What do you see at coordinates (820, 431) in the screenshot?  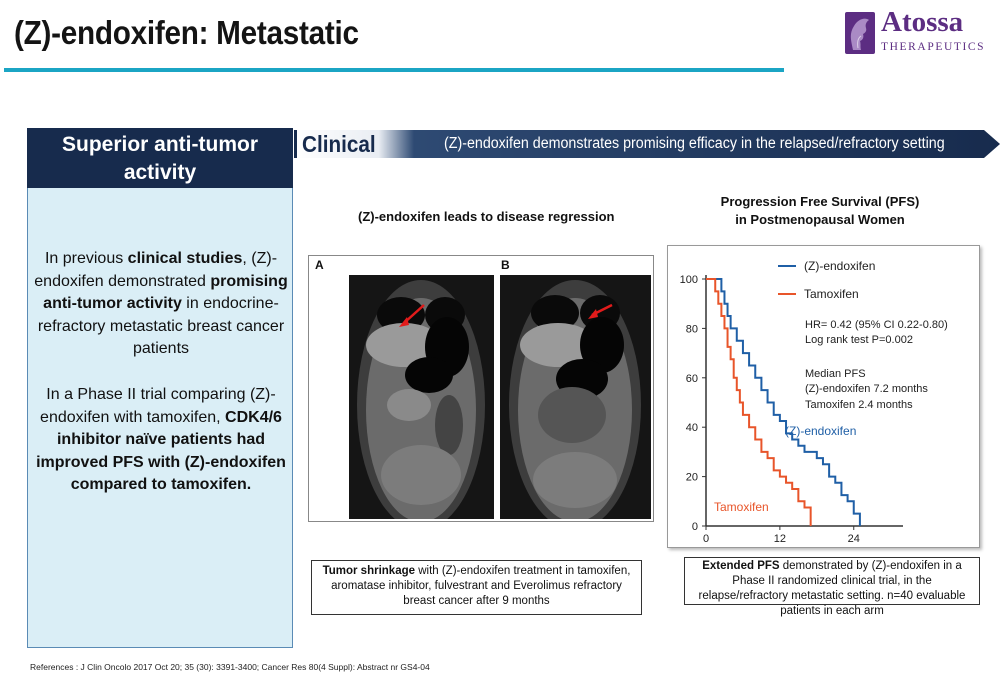 I see `curve-label-endoxifen: (Z)-endoxifen` at bounding box center [820, 431].